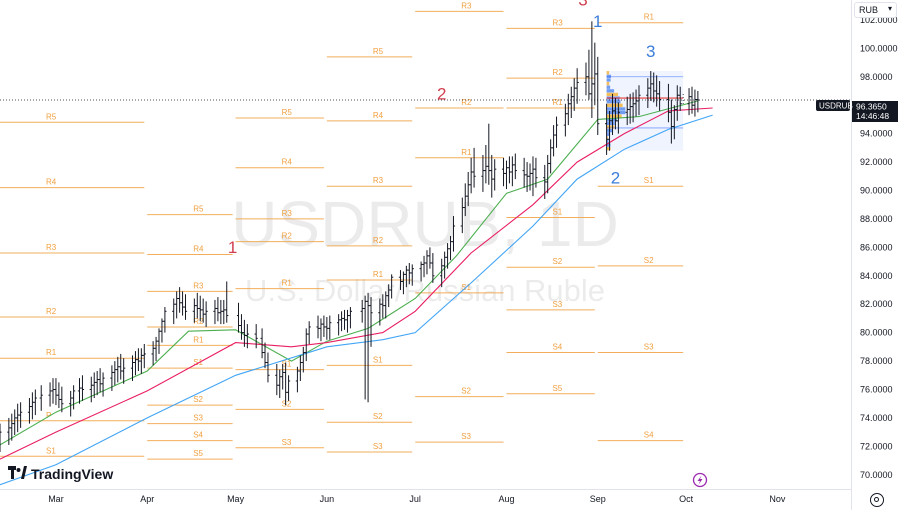  Describe the element at coordinates (836, 106) in the screenshot. I see `symbol-price-tag: USDRUB` at that location.